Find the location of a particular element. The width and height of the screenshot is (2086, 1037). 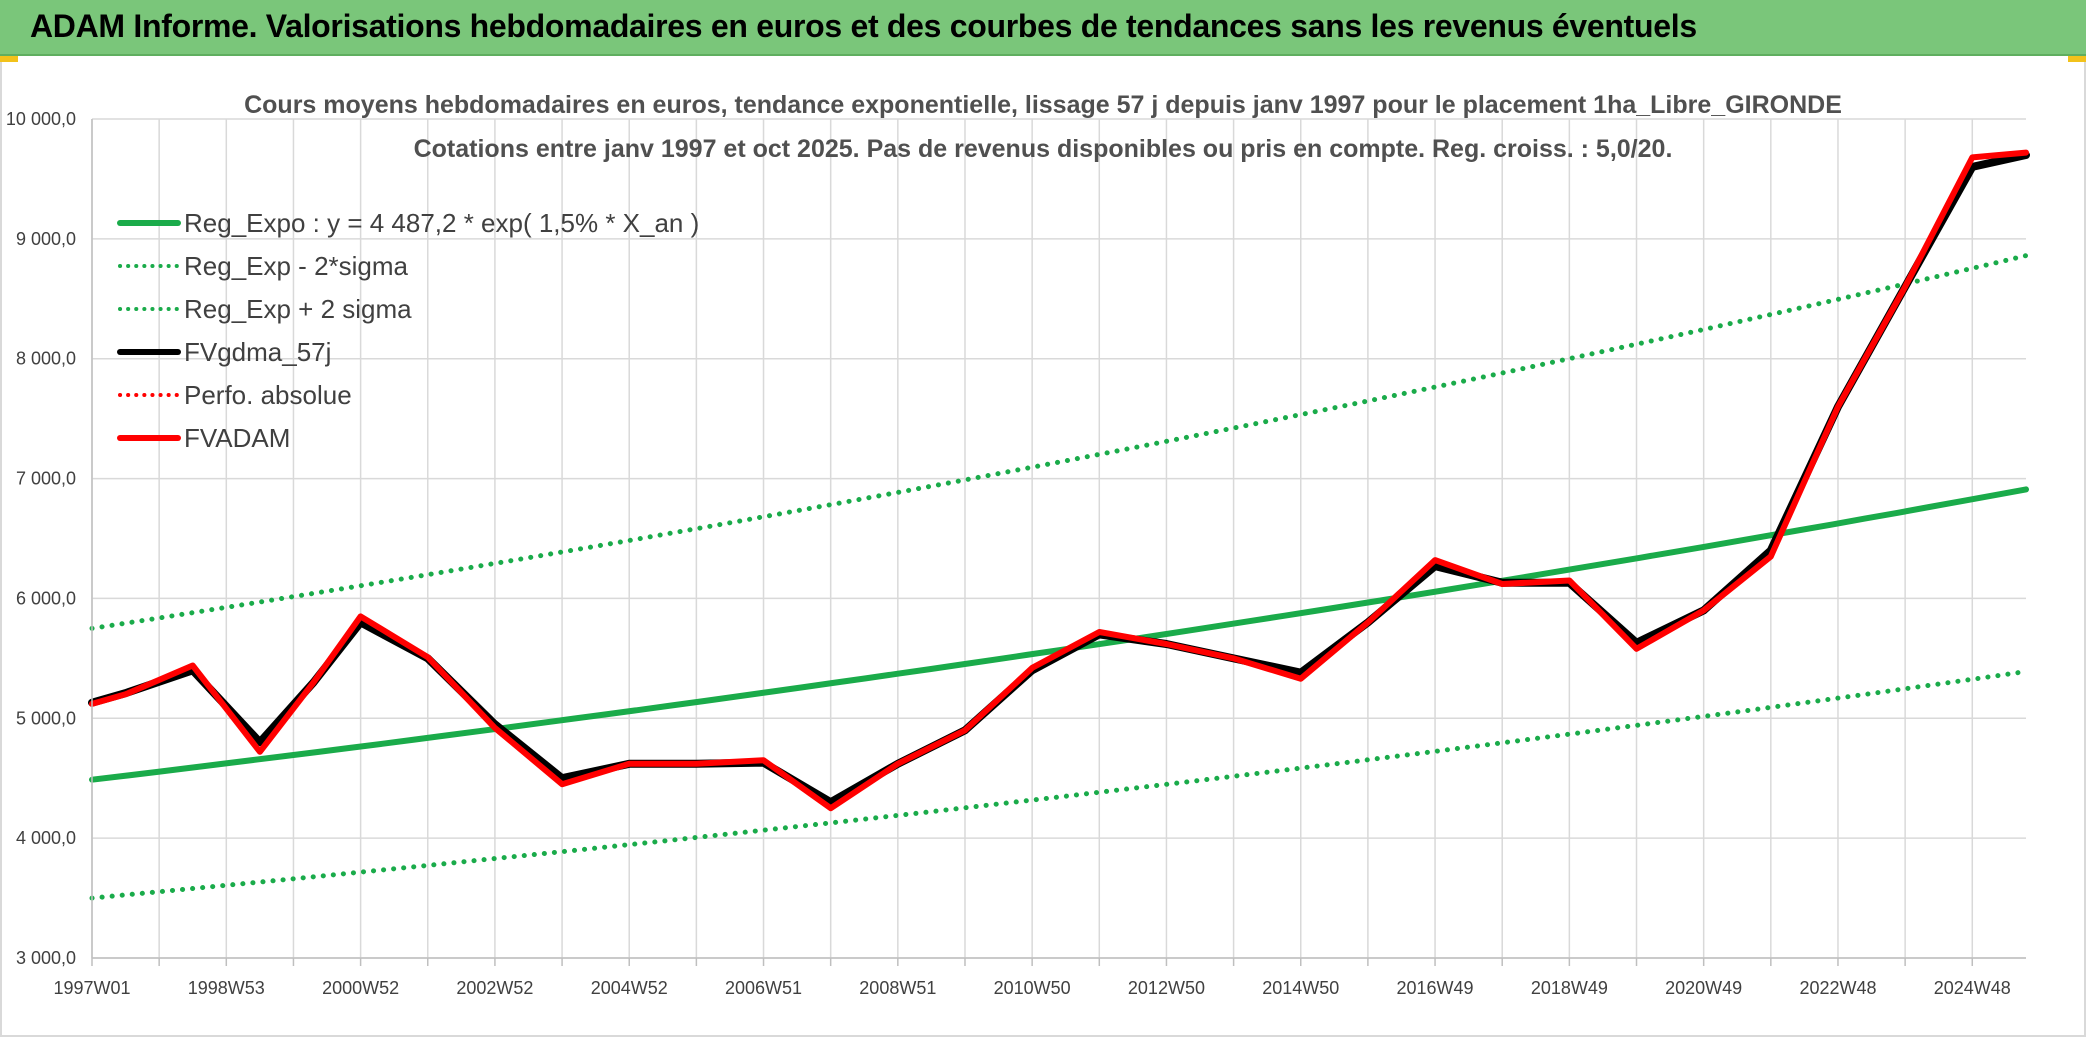

legend-label: FVgdma_57j is located at coordinates (257, 352).